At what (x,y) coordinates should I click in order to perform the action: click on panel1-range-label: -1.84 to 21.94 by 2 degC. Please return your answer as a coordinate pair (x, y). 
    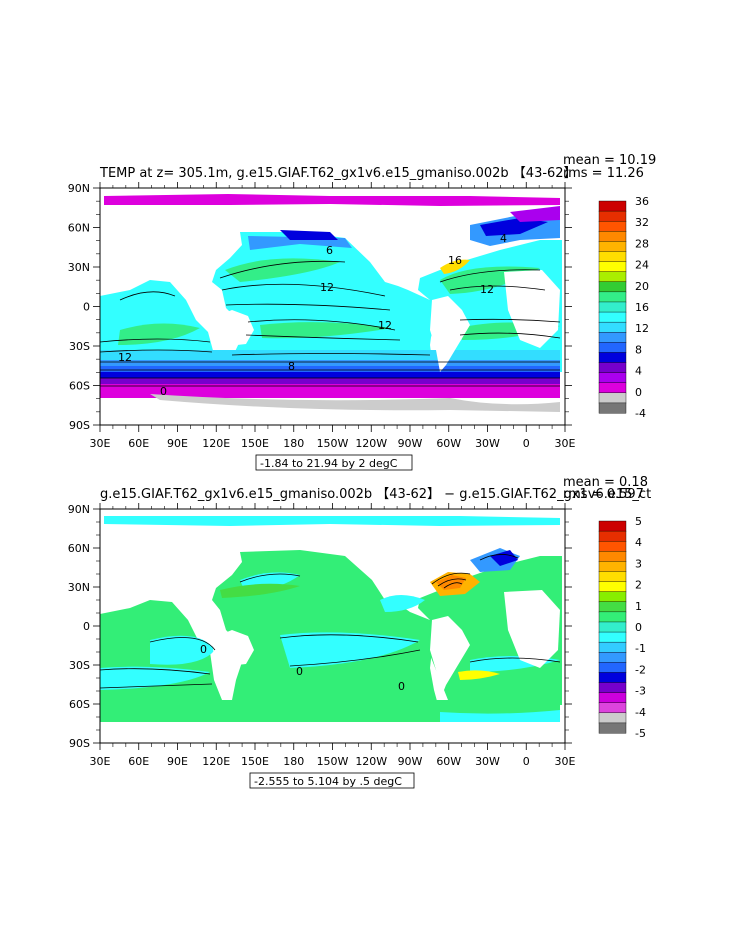
    Looking at the image, I should click on (329, 463).